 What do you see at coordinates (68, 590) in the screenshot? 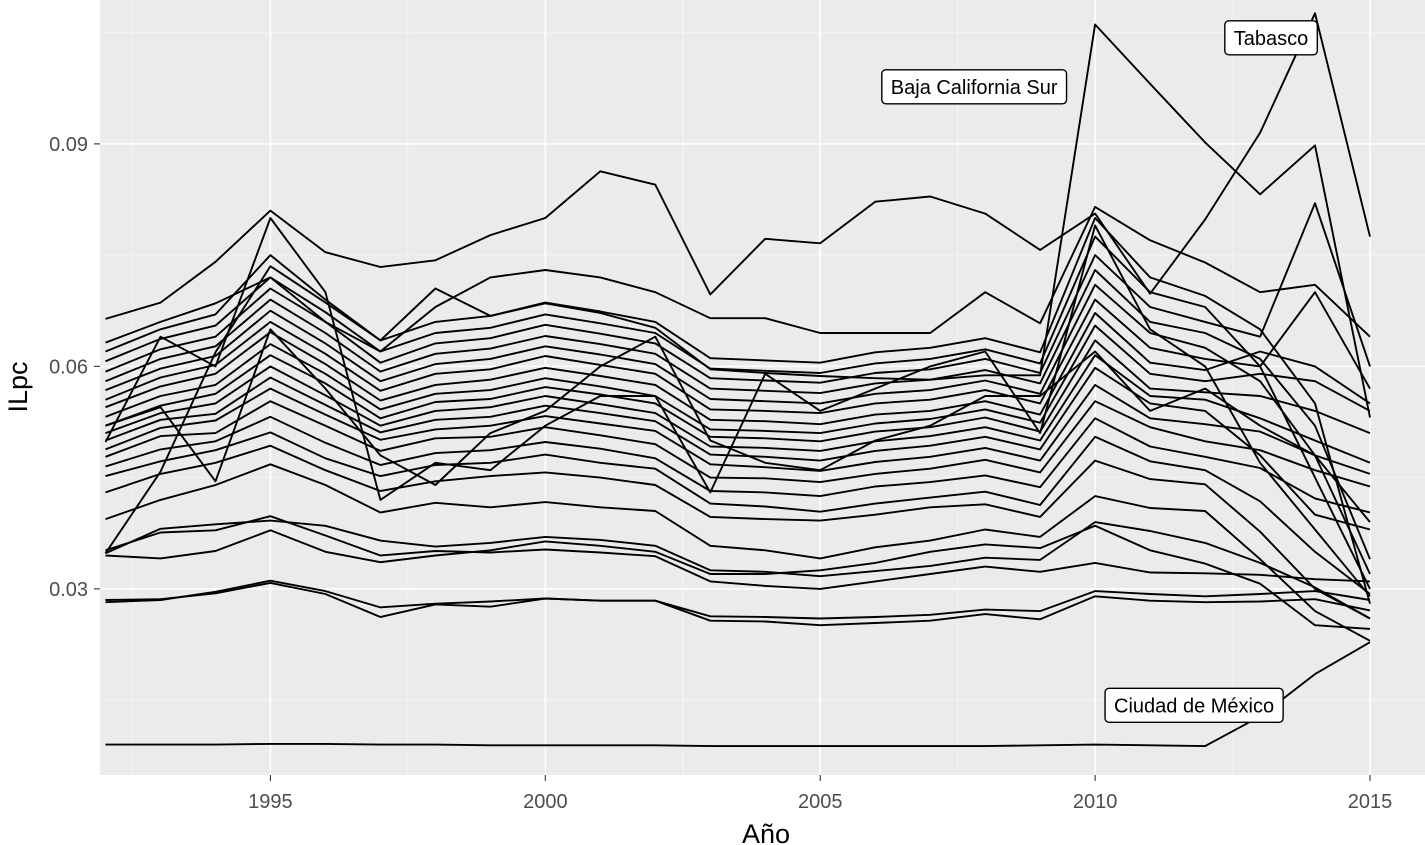
I see `y-tick-label: 0.03` at bounding box center [68, 590].